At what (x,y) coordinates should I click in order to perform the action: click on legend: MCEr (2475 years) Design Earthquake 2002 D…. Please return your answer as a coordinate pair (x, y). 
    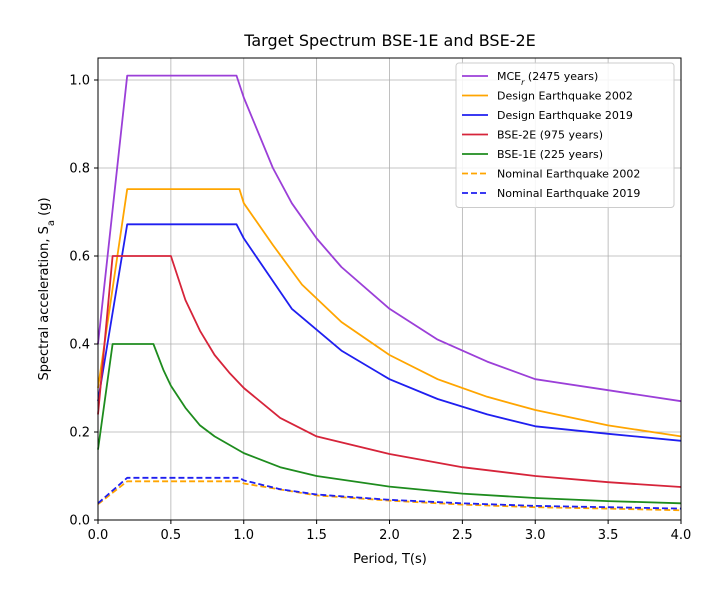
    Looking at the image, I should click on (565, 135).